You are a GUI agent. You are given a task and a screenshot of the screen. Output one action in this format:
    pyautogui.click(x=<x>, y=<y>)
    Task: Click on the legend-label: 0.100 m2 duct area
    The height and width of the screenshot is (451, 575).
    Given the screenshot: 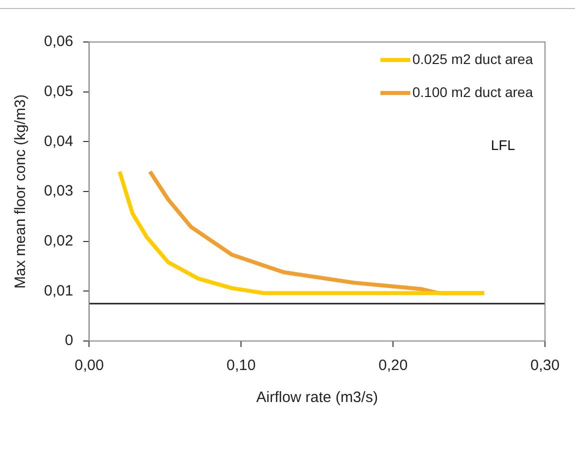 What is the action you would take?
    pyautogui.click(x=473, y=92)
    